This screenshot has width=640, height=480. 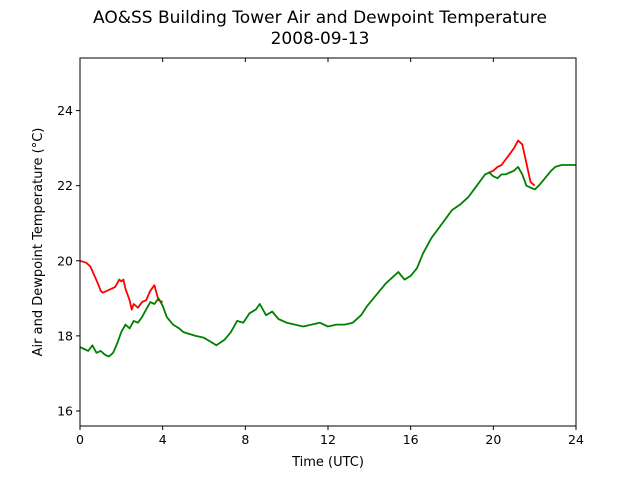 I want to click on x-tick-label: 24, so click(x=576, y=439).